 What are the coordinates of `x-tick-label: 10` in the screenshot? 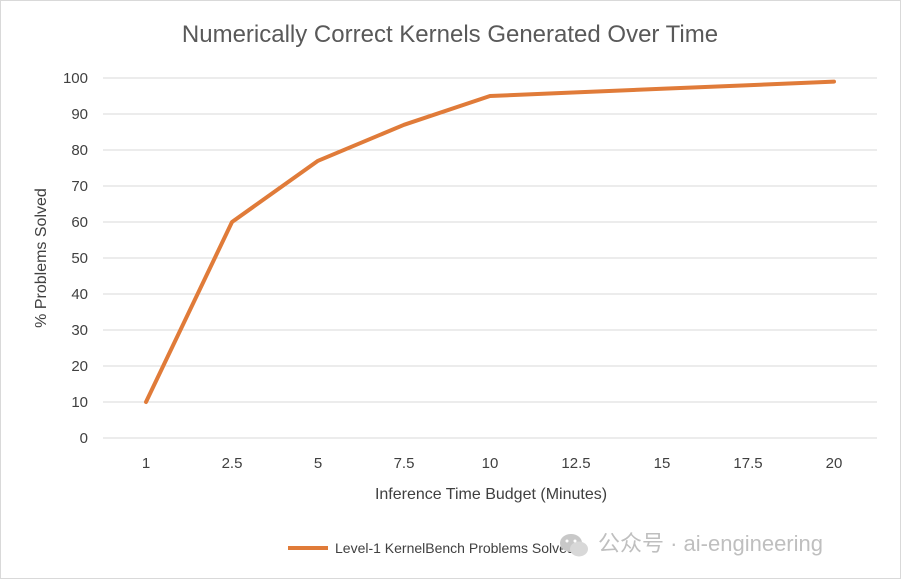 It's located at (490, 463).